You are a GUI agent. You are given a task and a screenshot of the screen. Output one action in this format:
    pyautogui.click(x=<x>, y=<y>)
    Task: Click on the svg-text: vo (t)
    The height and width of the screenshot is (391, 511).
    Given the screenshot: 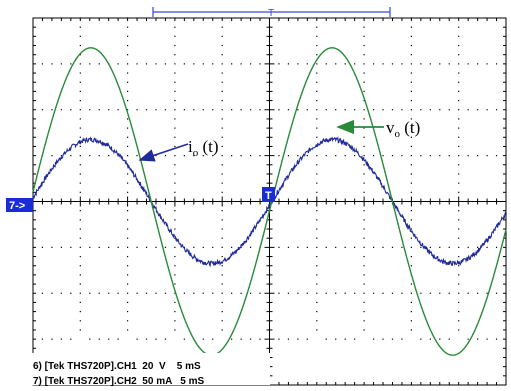 What is the action you would take?
    pyautogui.click(x=403, y=129)
    